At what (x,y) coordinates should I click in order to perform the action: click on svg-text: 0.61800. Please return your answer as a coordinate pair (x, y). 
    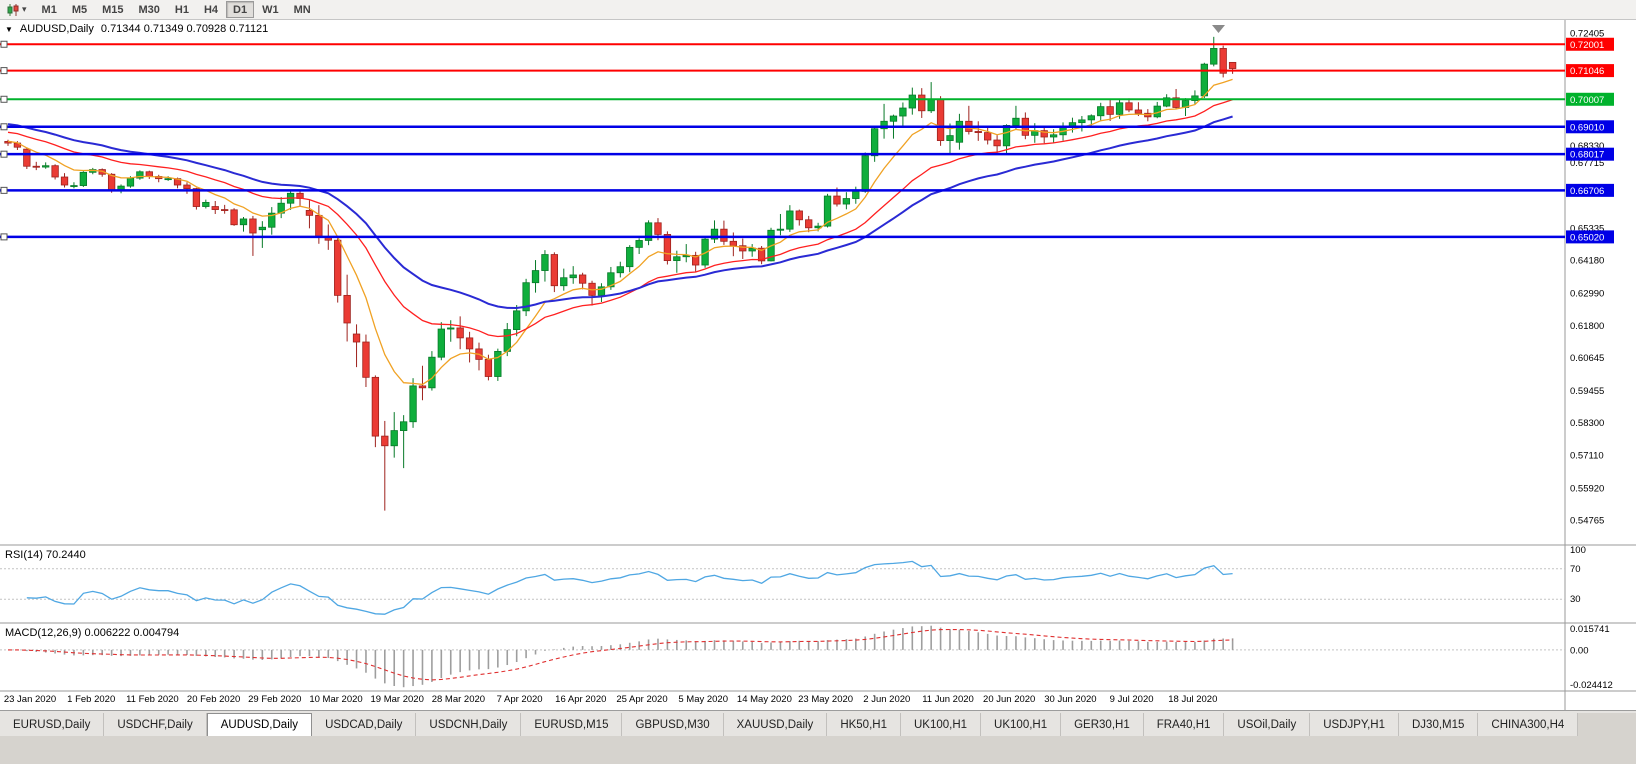
    Looking at the image, I should click on (1587, 326).